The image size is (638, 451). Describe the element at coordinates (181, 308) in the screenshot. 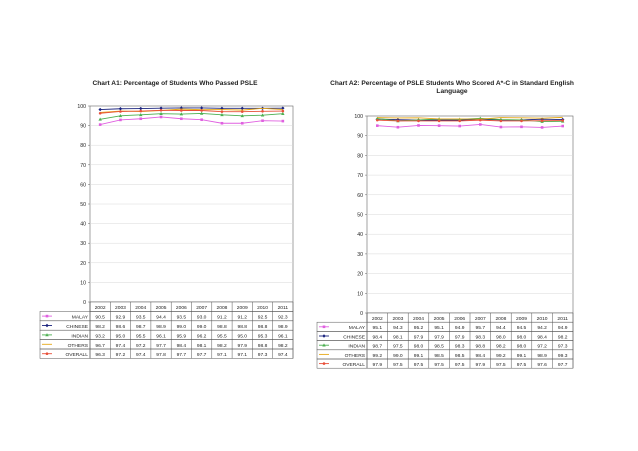

I see `chart-a1-table-year-label: 2006` at that location.